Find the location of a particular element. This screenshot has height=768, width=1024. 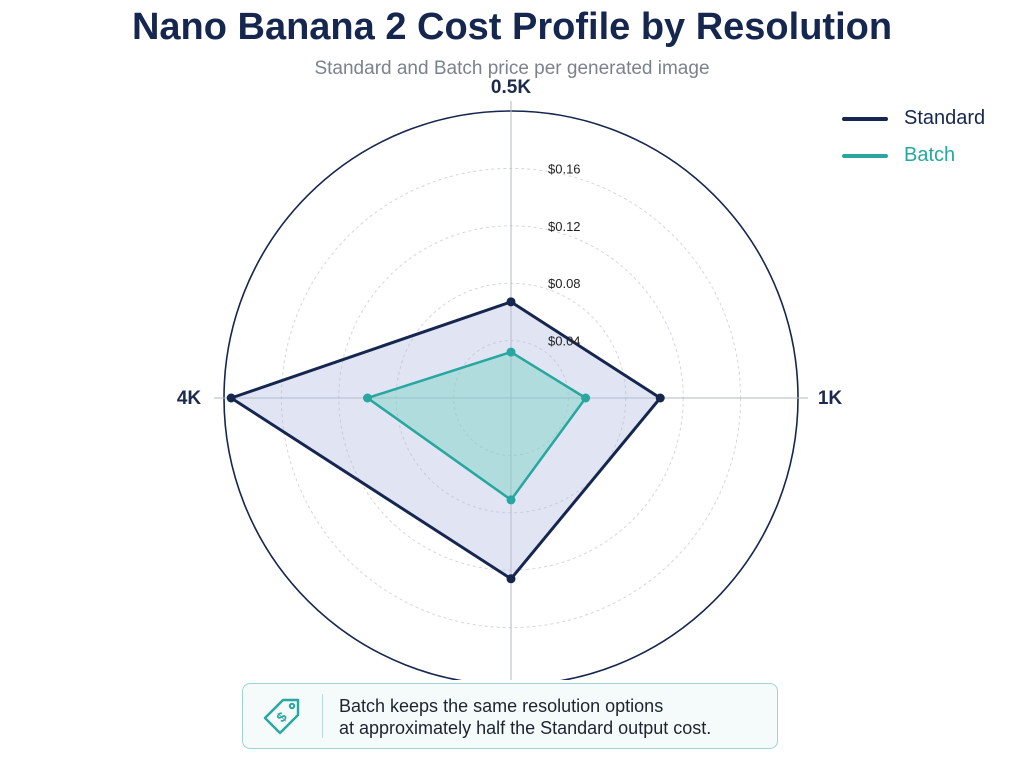

point-standard-1K is located at coordinates (660, 398).